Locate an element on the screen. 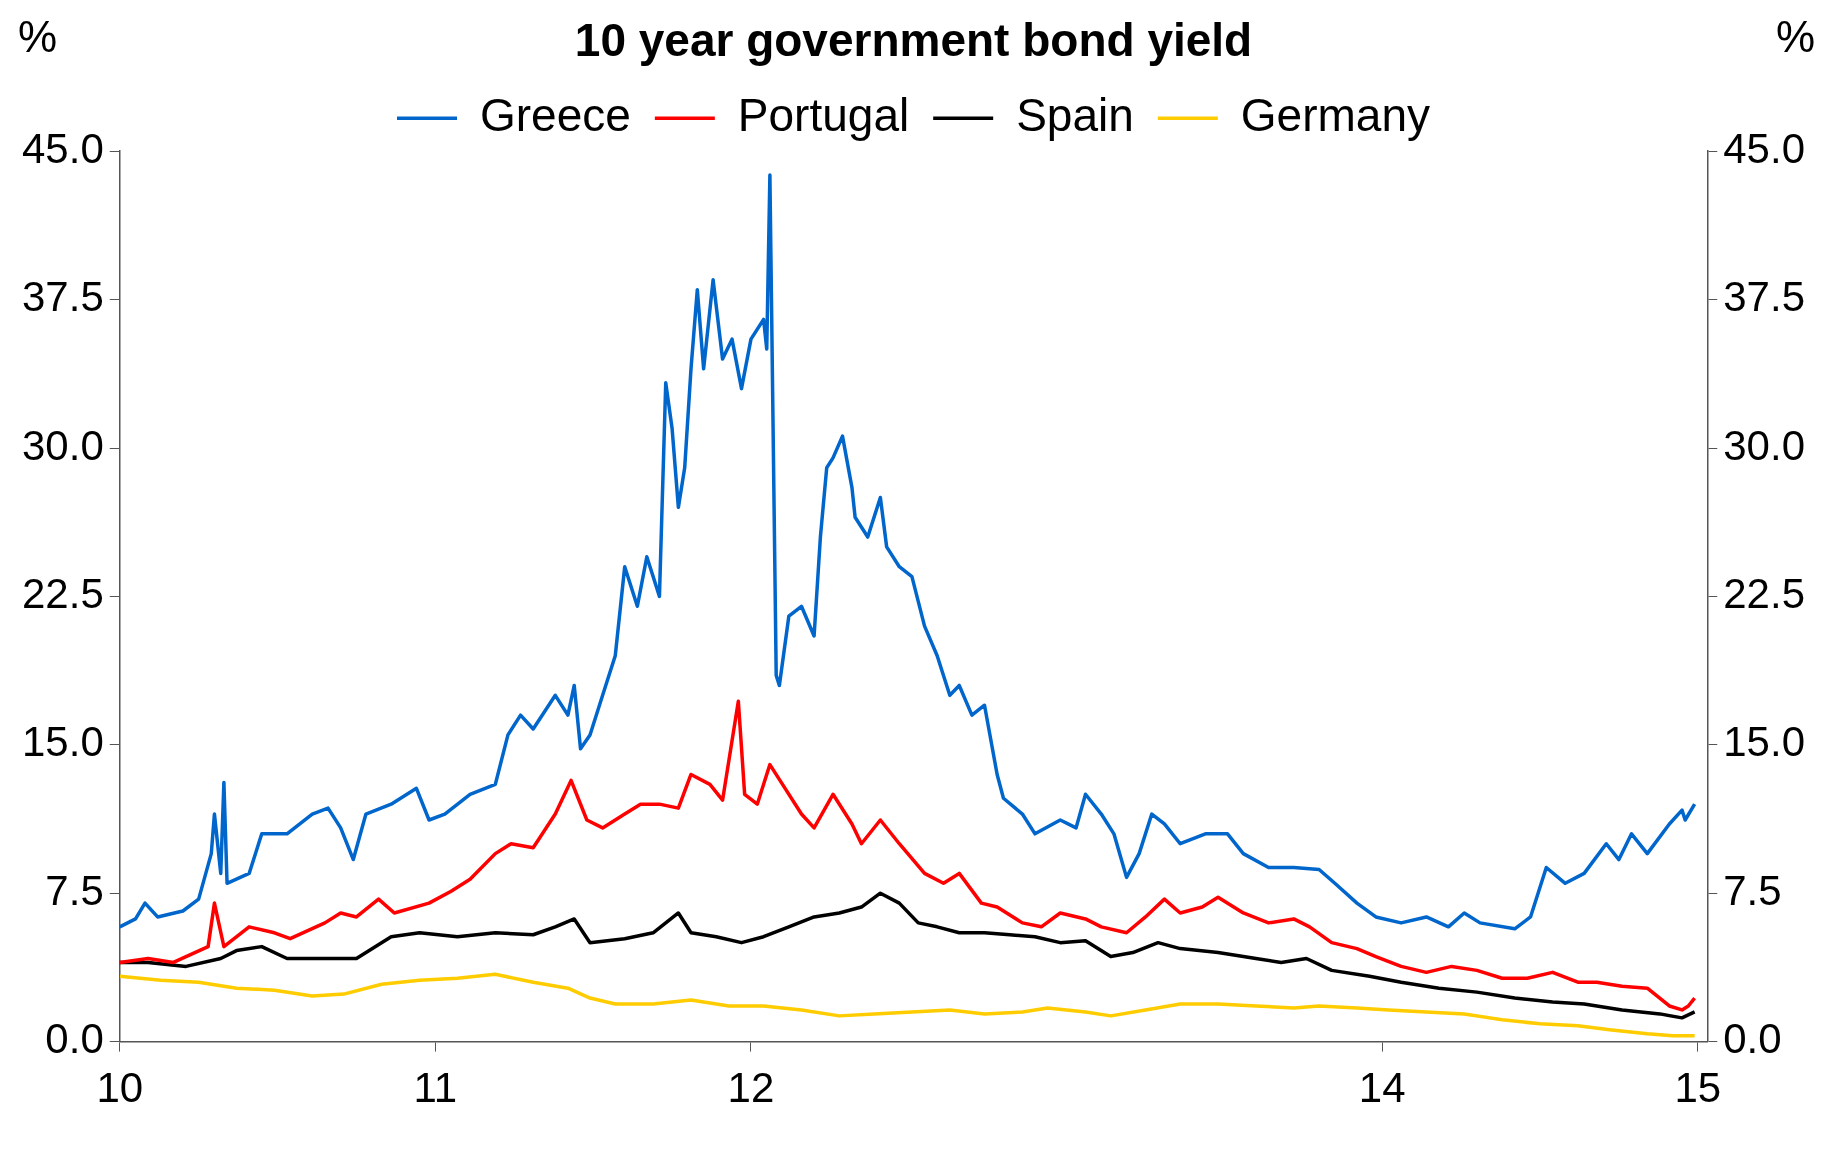 The width and height of the screenshot is (1833, 1151). y2-tick-label: 22.5 is located at coordinates (1764, 593).